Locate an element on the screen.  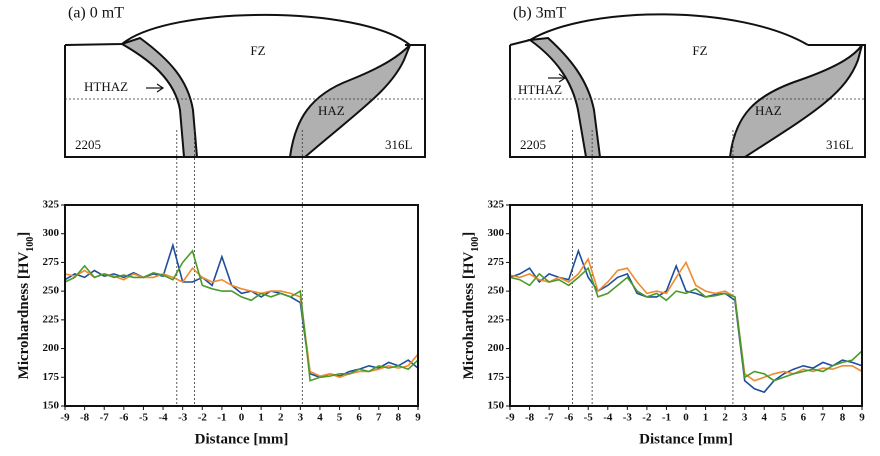
panel-title: (b) 3mT is located at coordinates (539, 13).